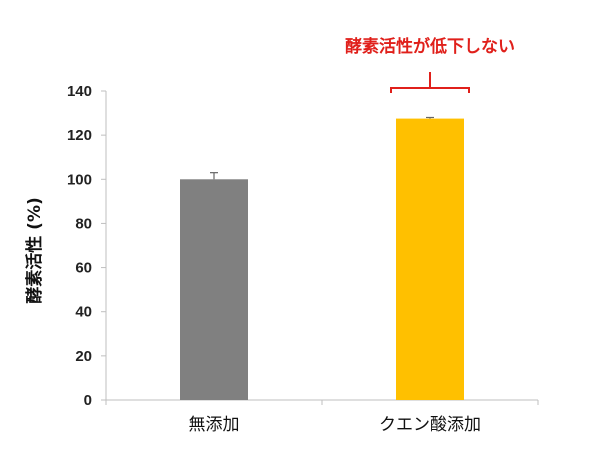  Describe the element at coordinates (430, 64) in the screenshot. I see `annotation: 酵素活性が低下しない` at that location.